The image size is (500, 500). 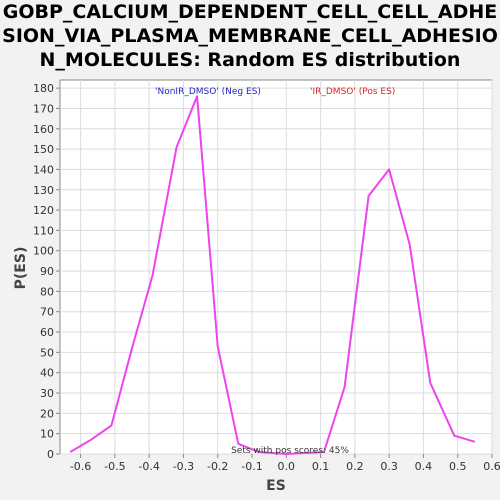 What do you see at coordinates (250, 12) in the screenshot?
I see `chart-title-line-1: GOBP_CALCIUM_DEPENDENT_CELL_CELL_ADHE` at bounding box center [250, 12].